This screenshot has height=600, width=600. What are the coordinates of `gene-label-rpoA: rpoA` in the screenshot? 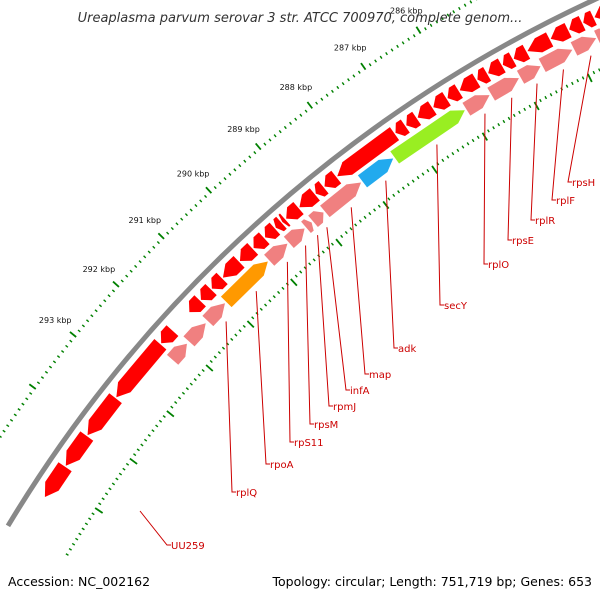 It's located at (282, 465).